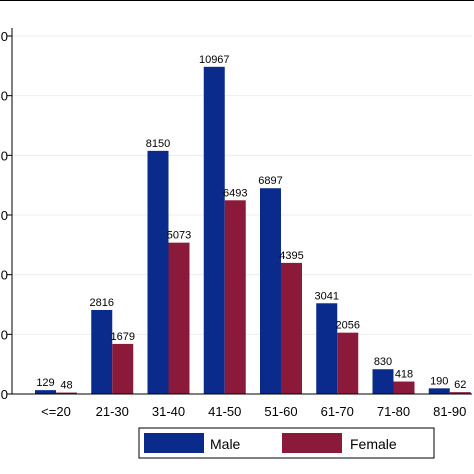 The height and width of the screenshot is (474, 474). What do you see at coordinates (348, 326) in the screenshot?
I see `data-label-female: 2056` at bounding box center [348, 326].